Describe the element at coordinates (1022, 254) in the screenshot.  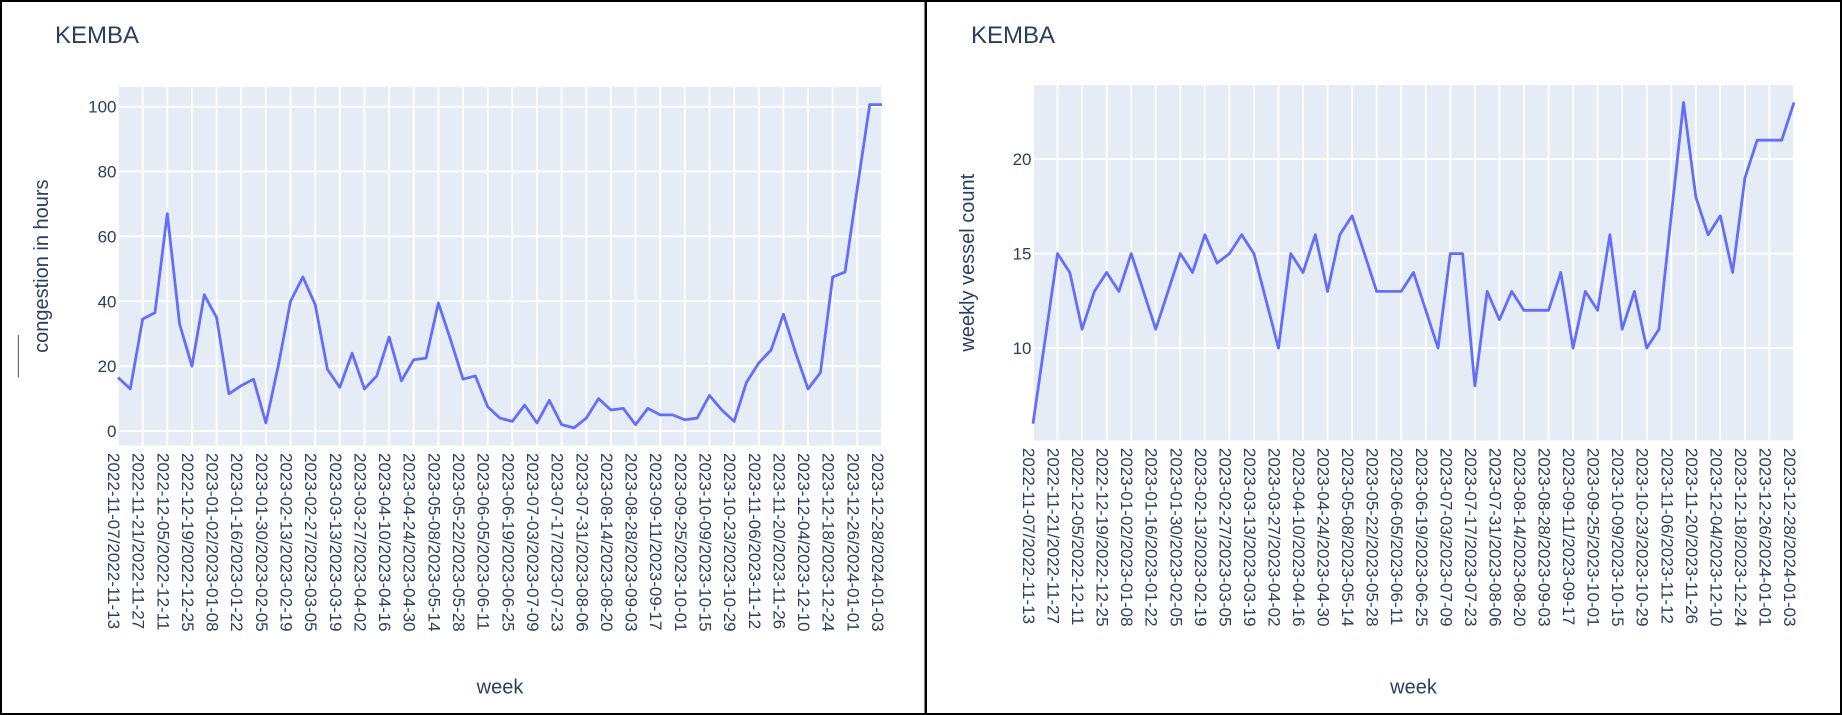
I see `svg-text: 15` at that location.